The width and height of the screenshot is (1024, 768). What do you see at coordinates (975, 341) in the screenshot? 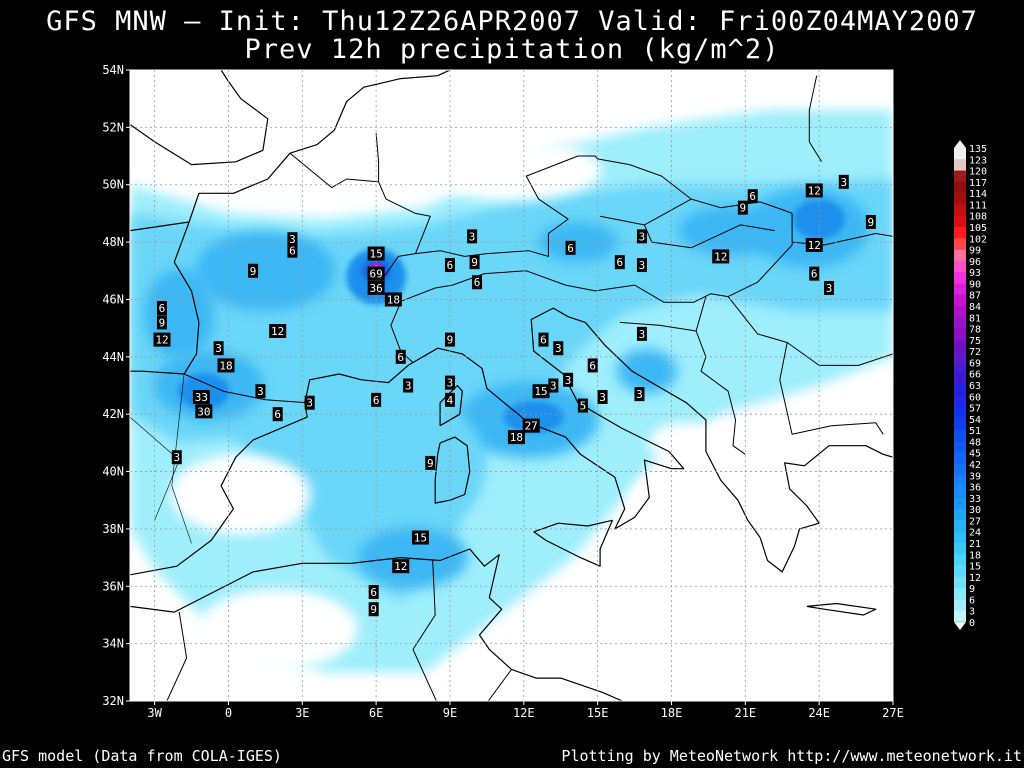
I see `colorbar-label: 75` at bounding box center [975, 341].